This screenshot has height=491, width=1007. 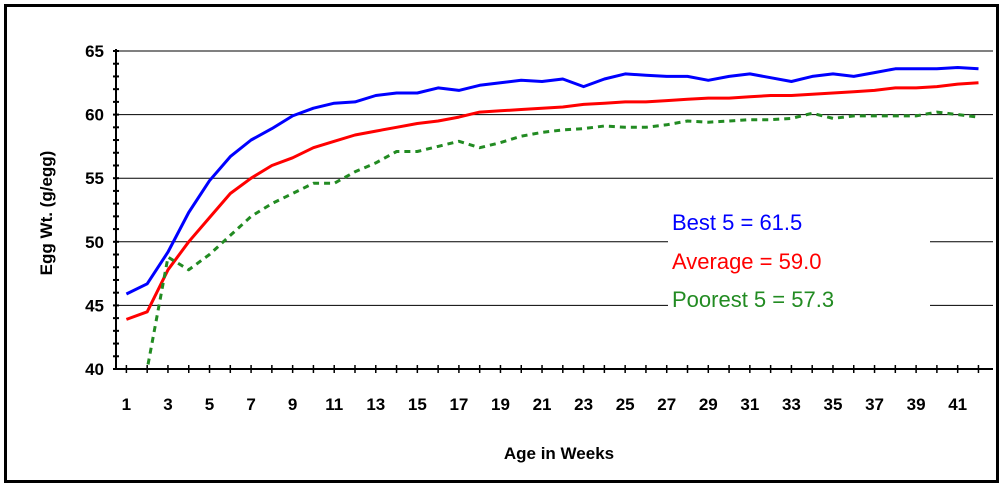 What do you see at coordinates (746, 261) in the screenshot?
I see `legend-entry-2: Average = 59.0` at bounding box center [746, 261].